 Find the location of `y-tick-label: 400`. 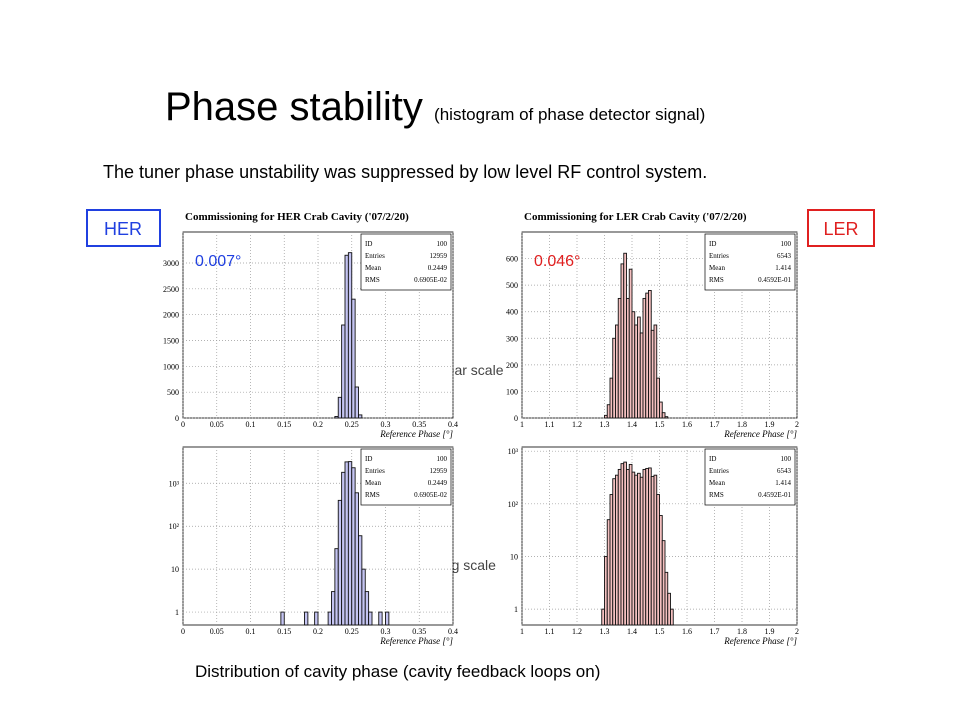

y-tick-label: 400 is located at coordinates (512, 312).